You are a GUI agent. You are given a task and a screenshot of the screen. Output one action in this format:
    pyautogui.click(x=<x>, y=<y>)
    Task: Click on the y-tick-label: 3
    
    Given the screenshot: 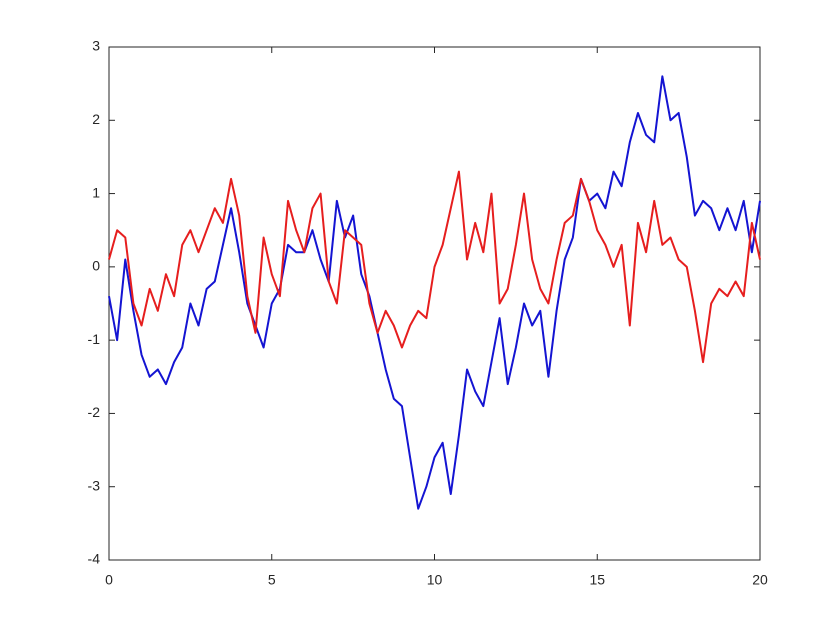 What is the action you would take?
    pyautogui.click(x=96, y=46)
    